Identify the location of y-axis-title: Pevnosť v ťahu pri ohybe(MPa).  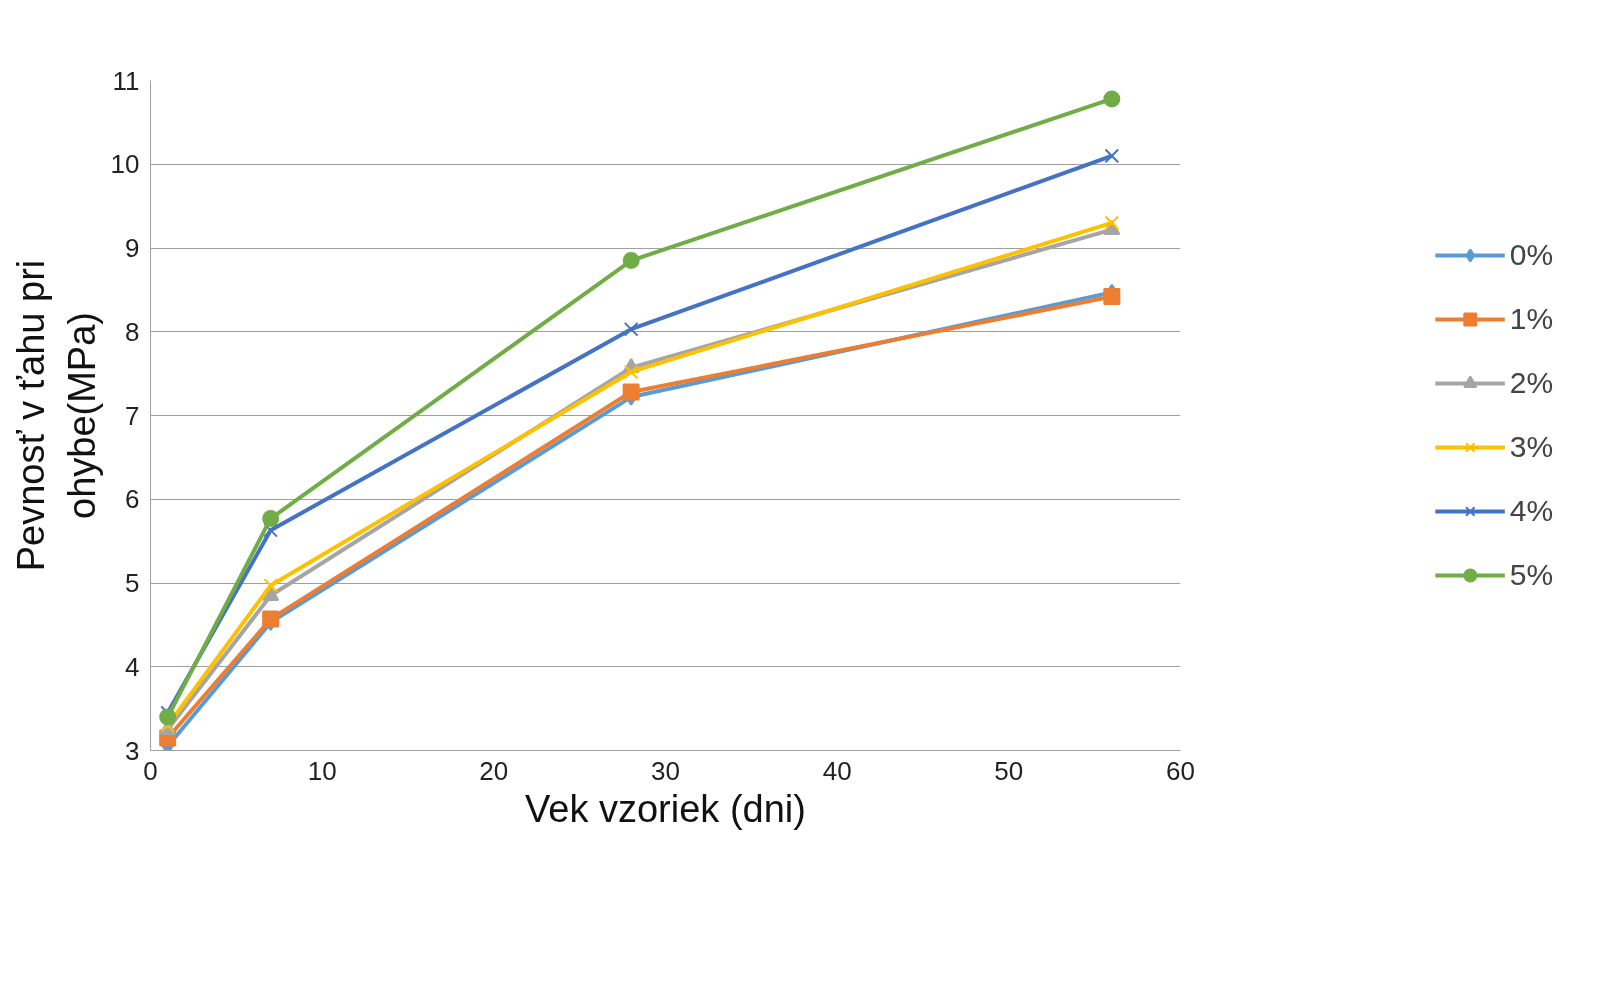
(56, 415).